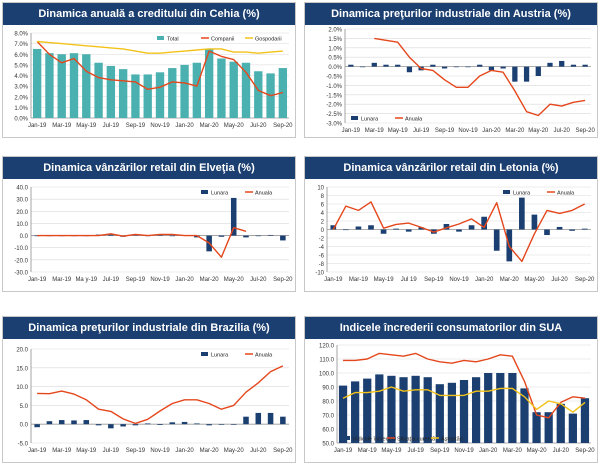  What do you see at coordinates (328, 403) in the screenshot?
I see `y-tick-label: 80.0` at bounding box center [328, 403].